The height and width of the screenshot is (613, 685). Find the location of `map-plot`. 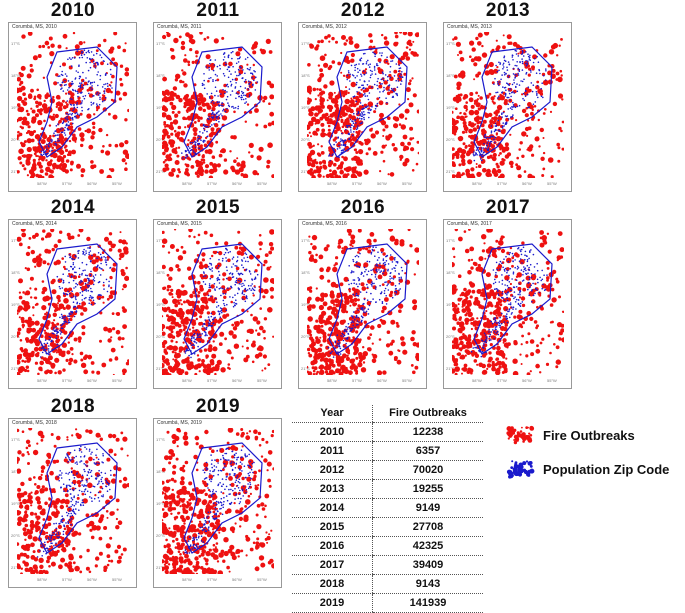

map-plot is located at coordinates (73, 105).